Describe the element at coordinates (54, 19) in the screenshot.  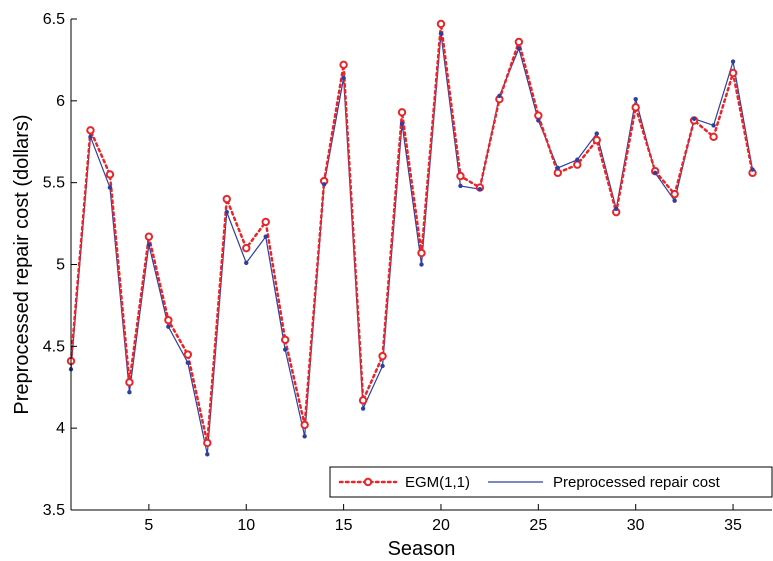
I see `y-tick-label: 6.5` at that location.